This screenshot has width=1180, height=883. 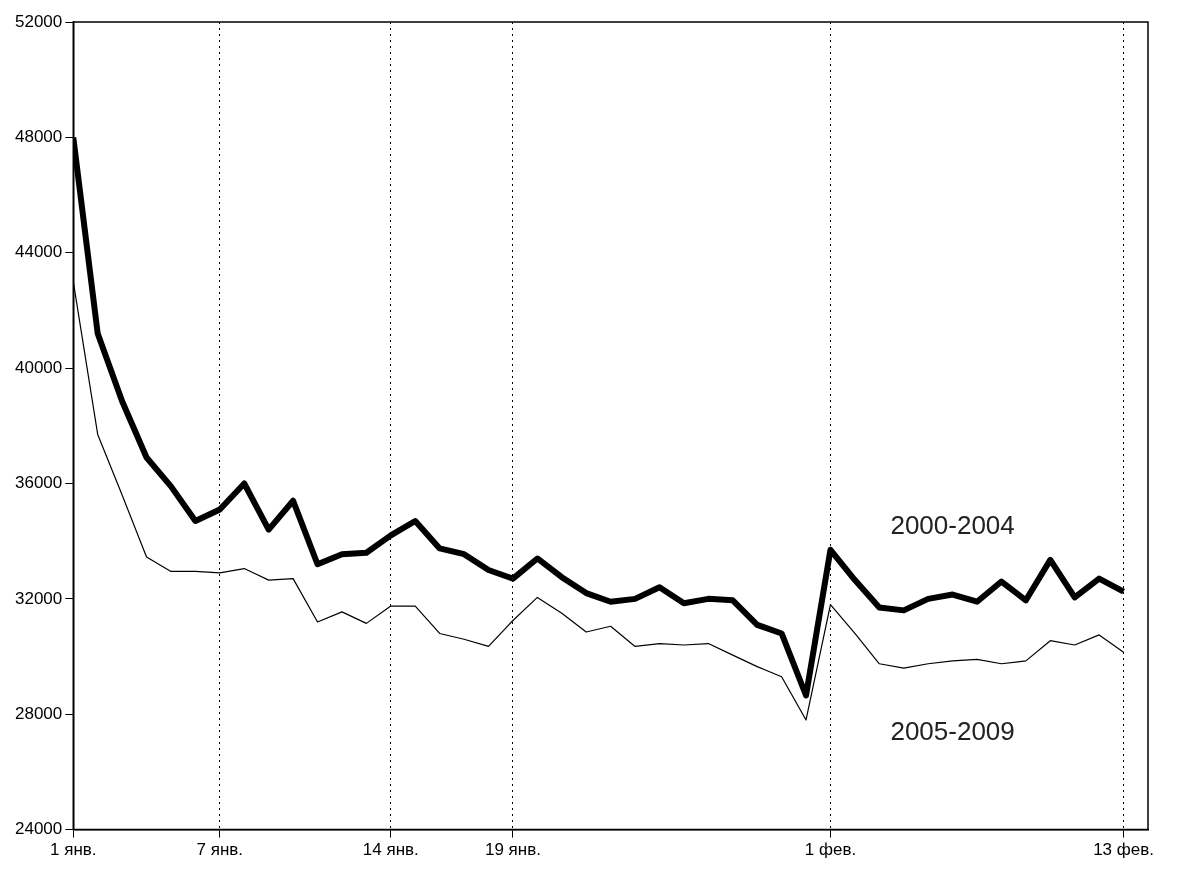 I want to click on series-label: 2000-2004, so click(x=952, y=524).